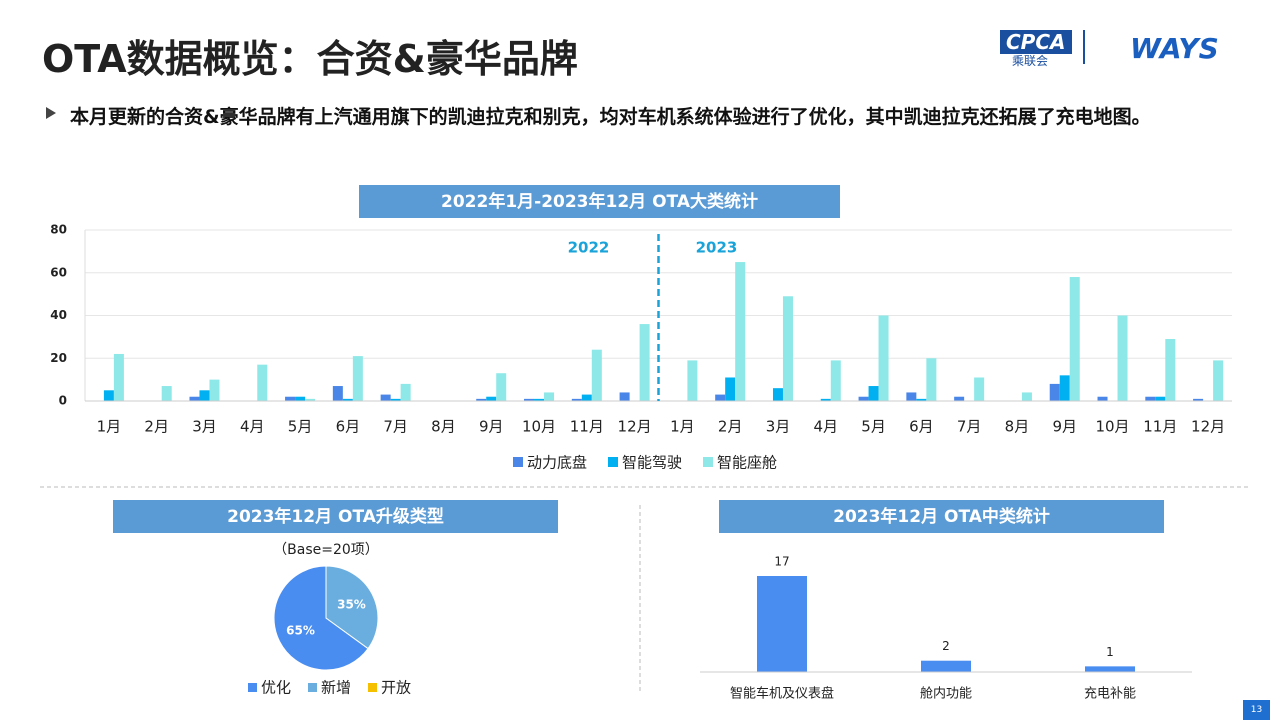  I want to click on bullet-marker, so click(51, 113).